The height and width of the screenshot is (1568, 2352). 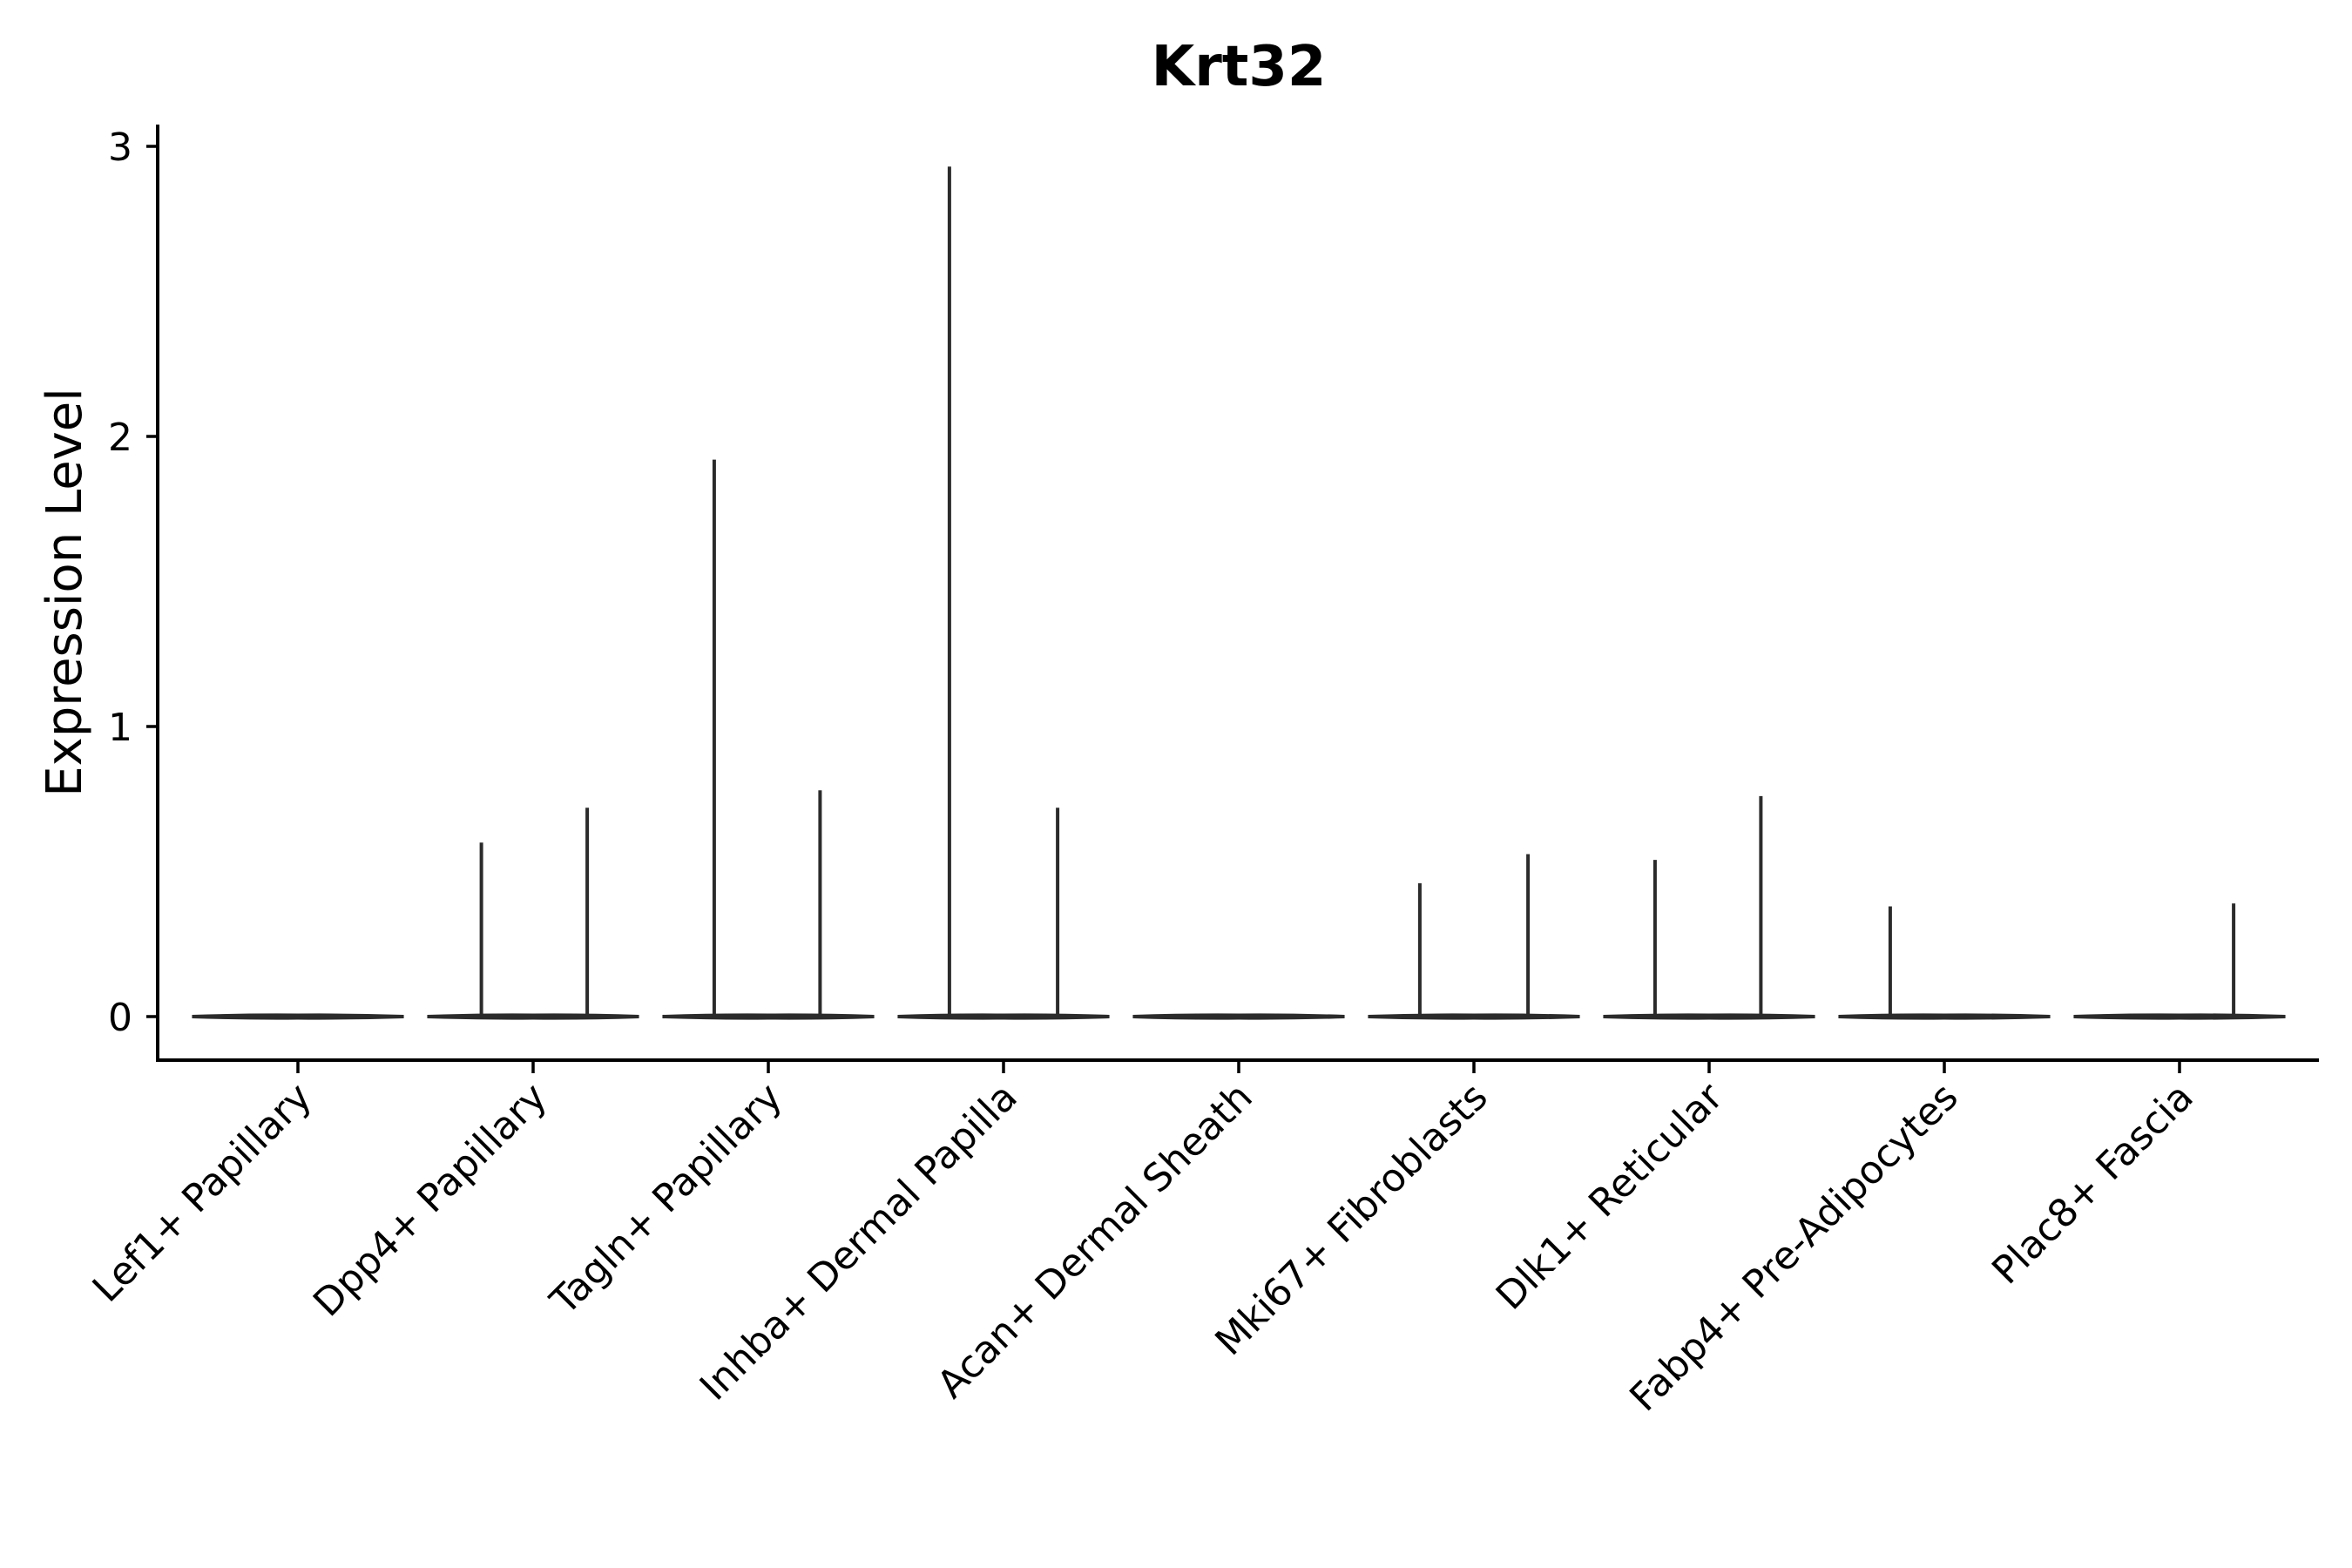 I want to click on x-tick-label: Lef1+ Papillary, so click(x=202, y=1193).